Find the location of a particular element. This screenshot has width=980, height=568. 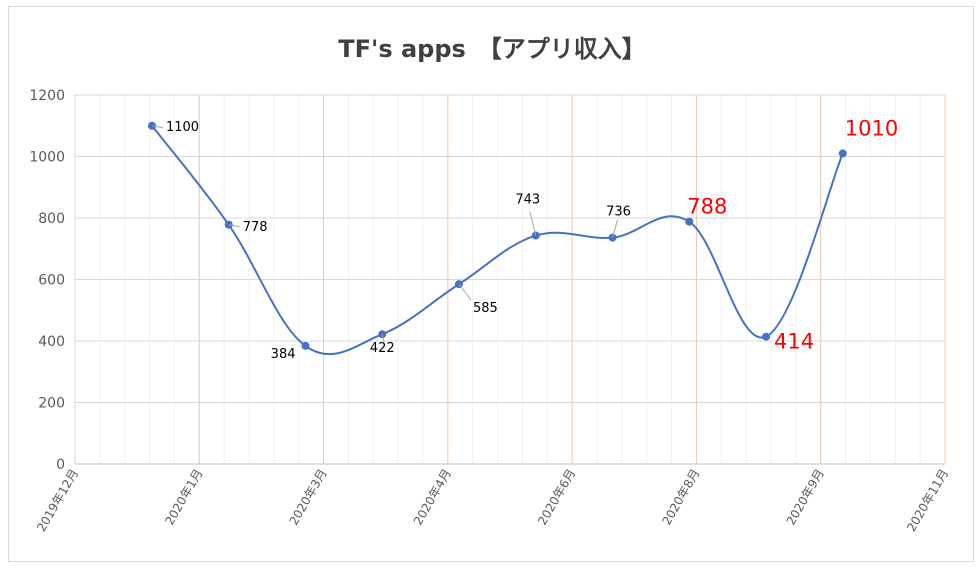

y-tick-label: 800 is located at coordinates (51, 219).